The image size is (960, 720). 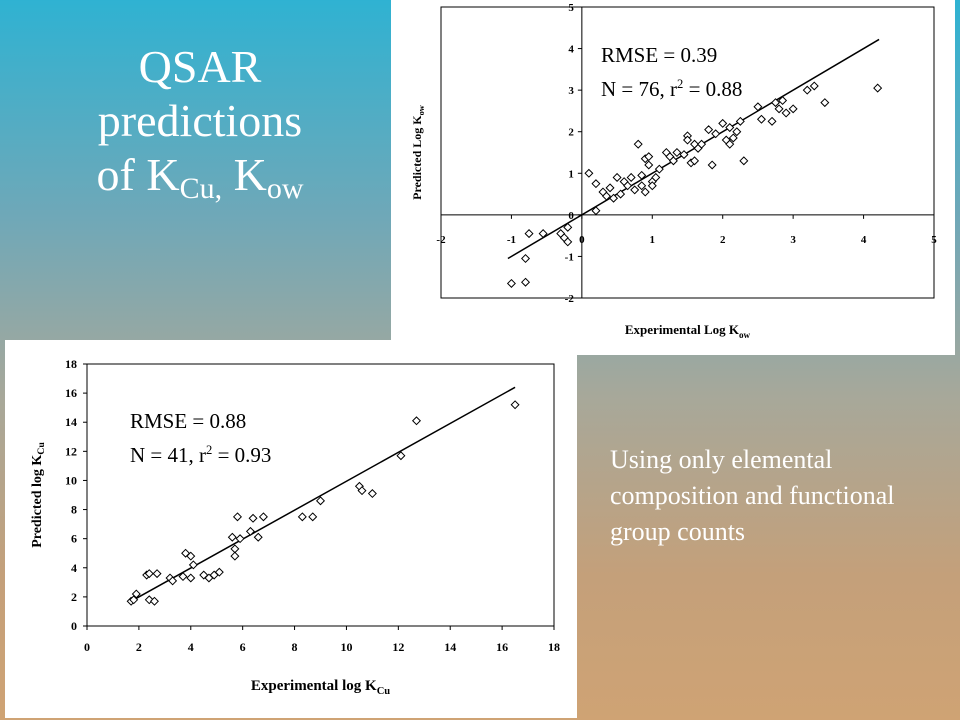 What do you see at coordinates (244, 174) in the screenshot?
I see `title-k2: K` at bounding box center [244, 174].